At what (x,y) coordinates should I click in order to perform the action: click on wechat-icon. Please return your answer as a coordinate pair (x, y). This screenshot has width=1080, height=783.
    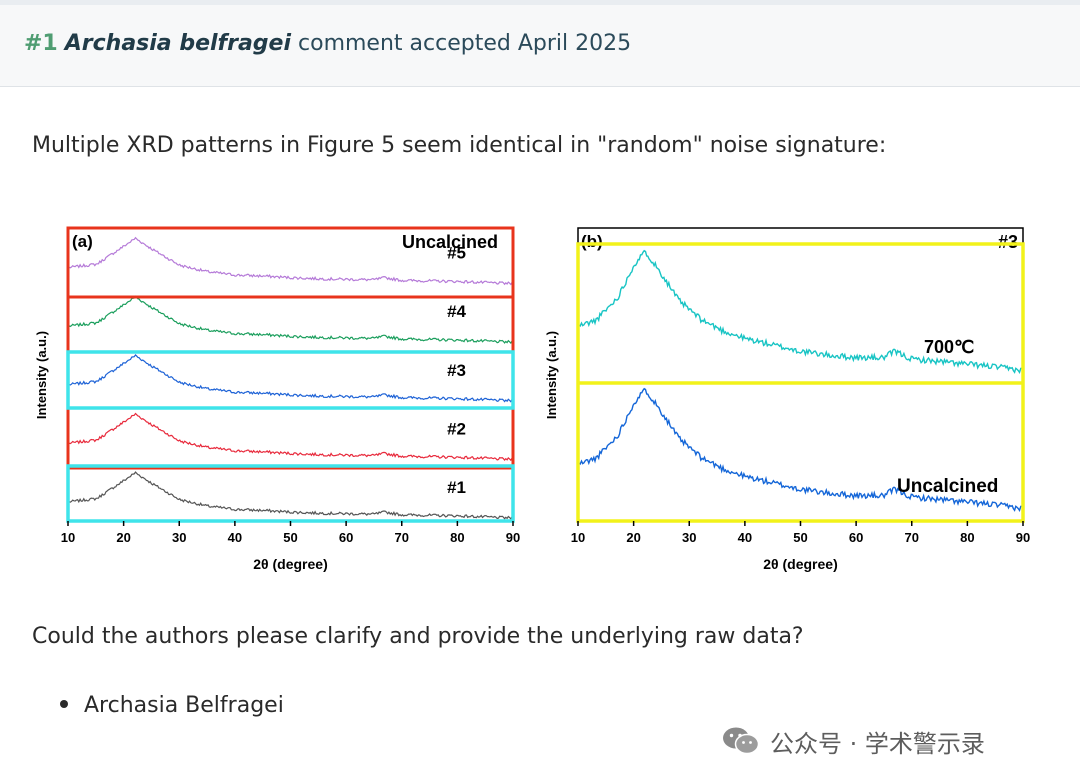
    Looking at the image, I should click on (741, 741).